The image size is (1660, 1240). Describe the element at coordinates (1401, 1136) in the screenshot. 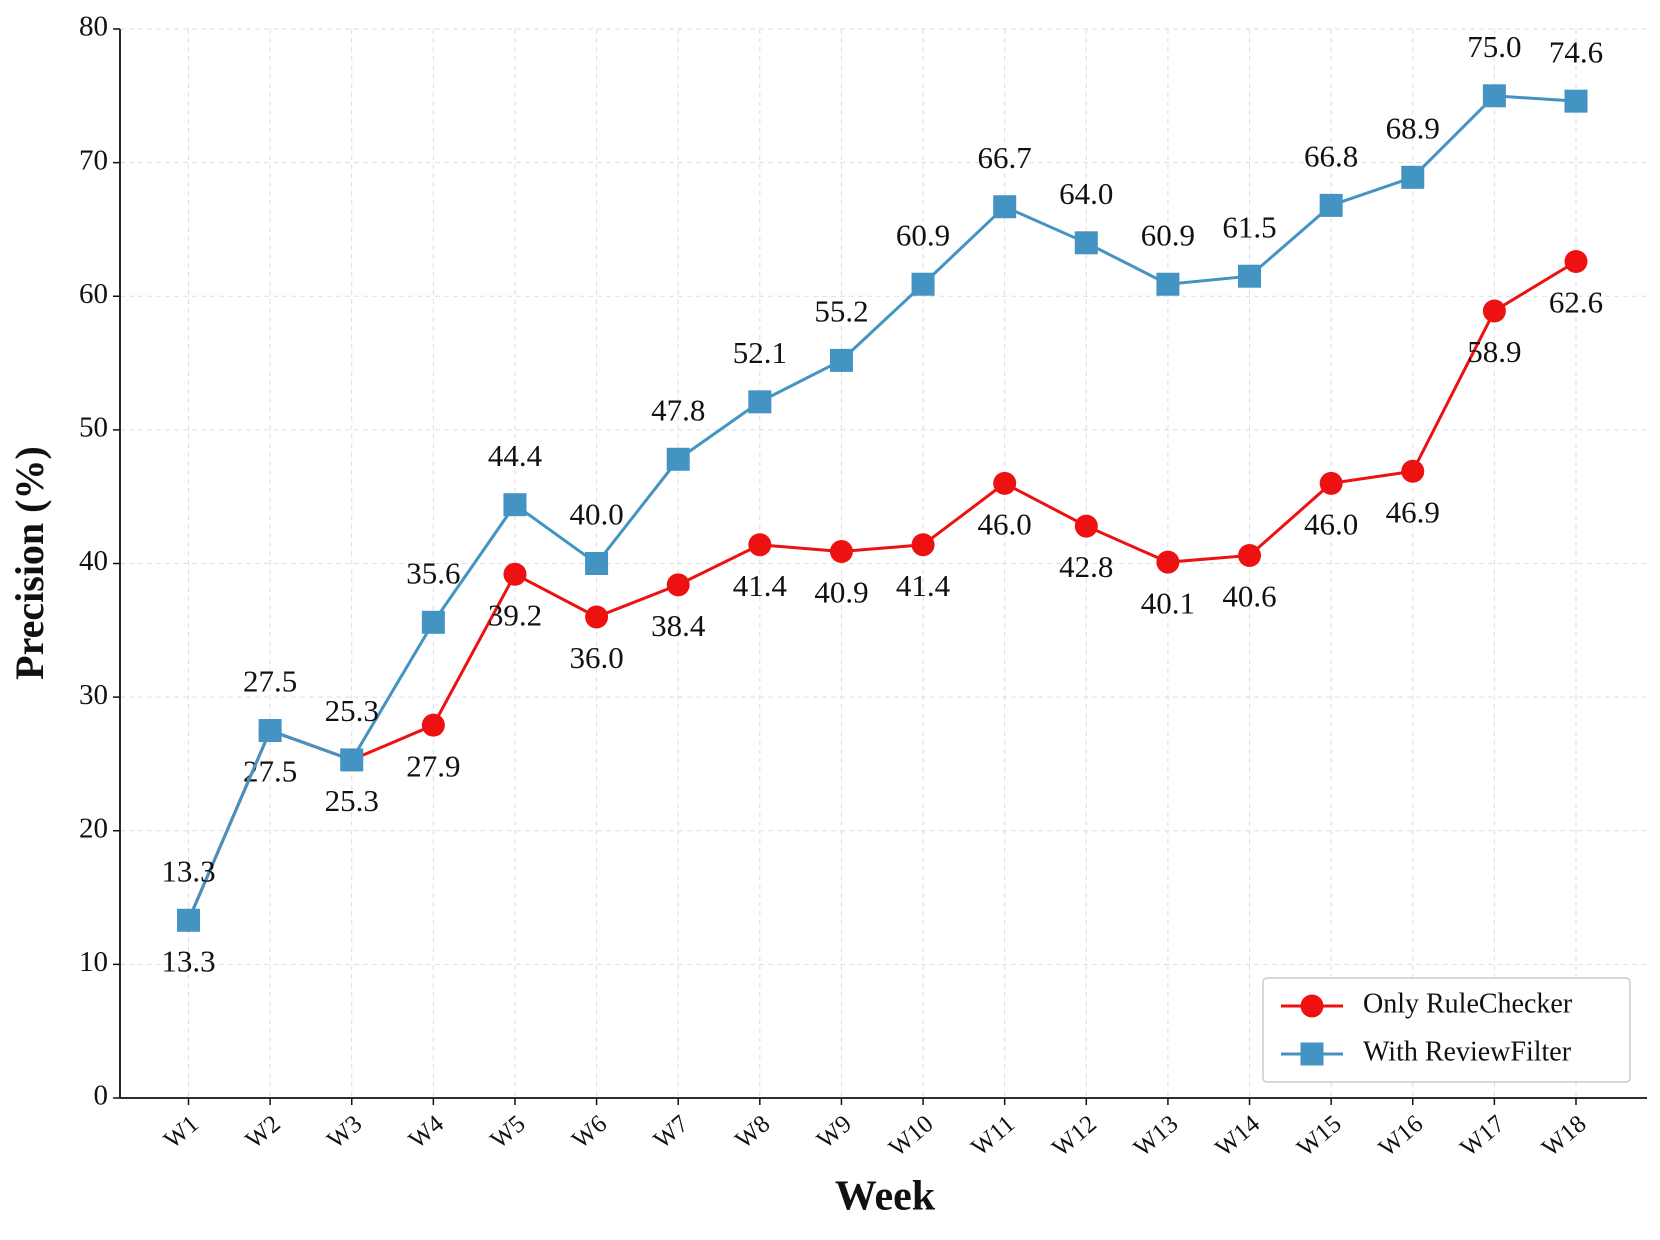

I see `x-tick-label: W16` at that location.